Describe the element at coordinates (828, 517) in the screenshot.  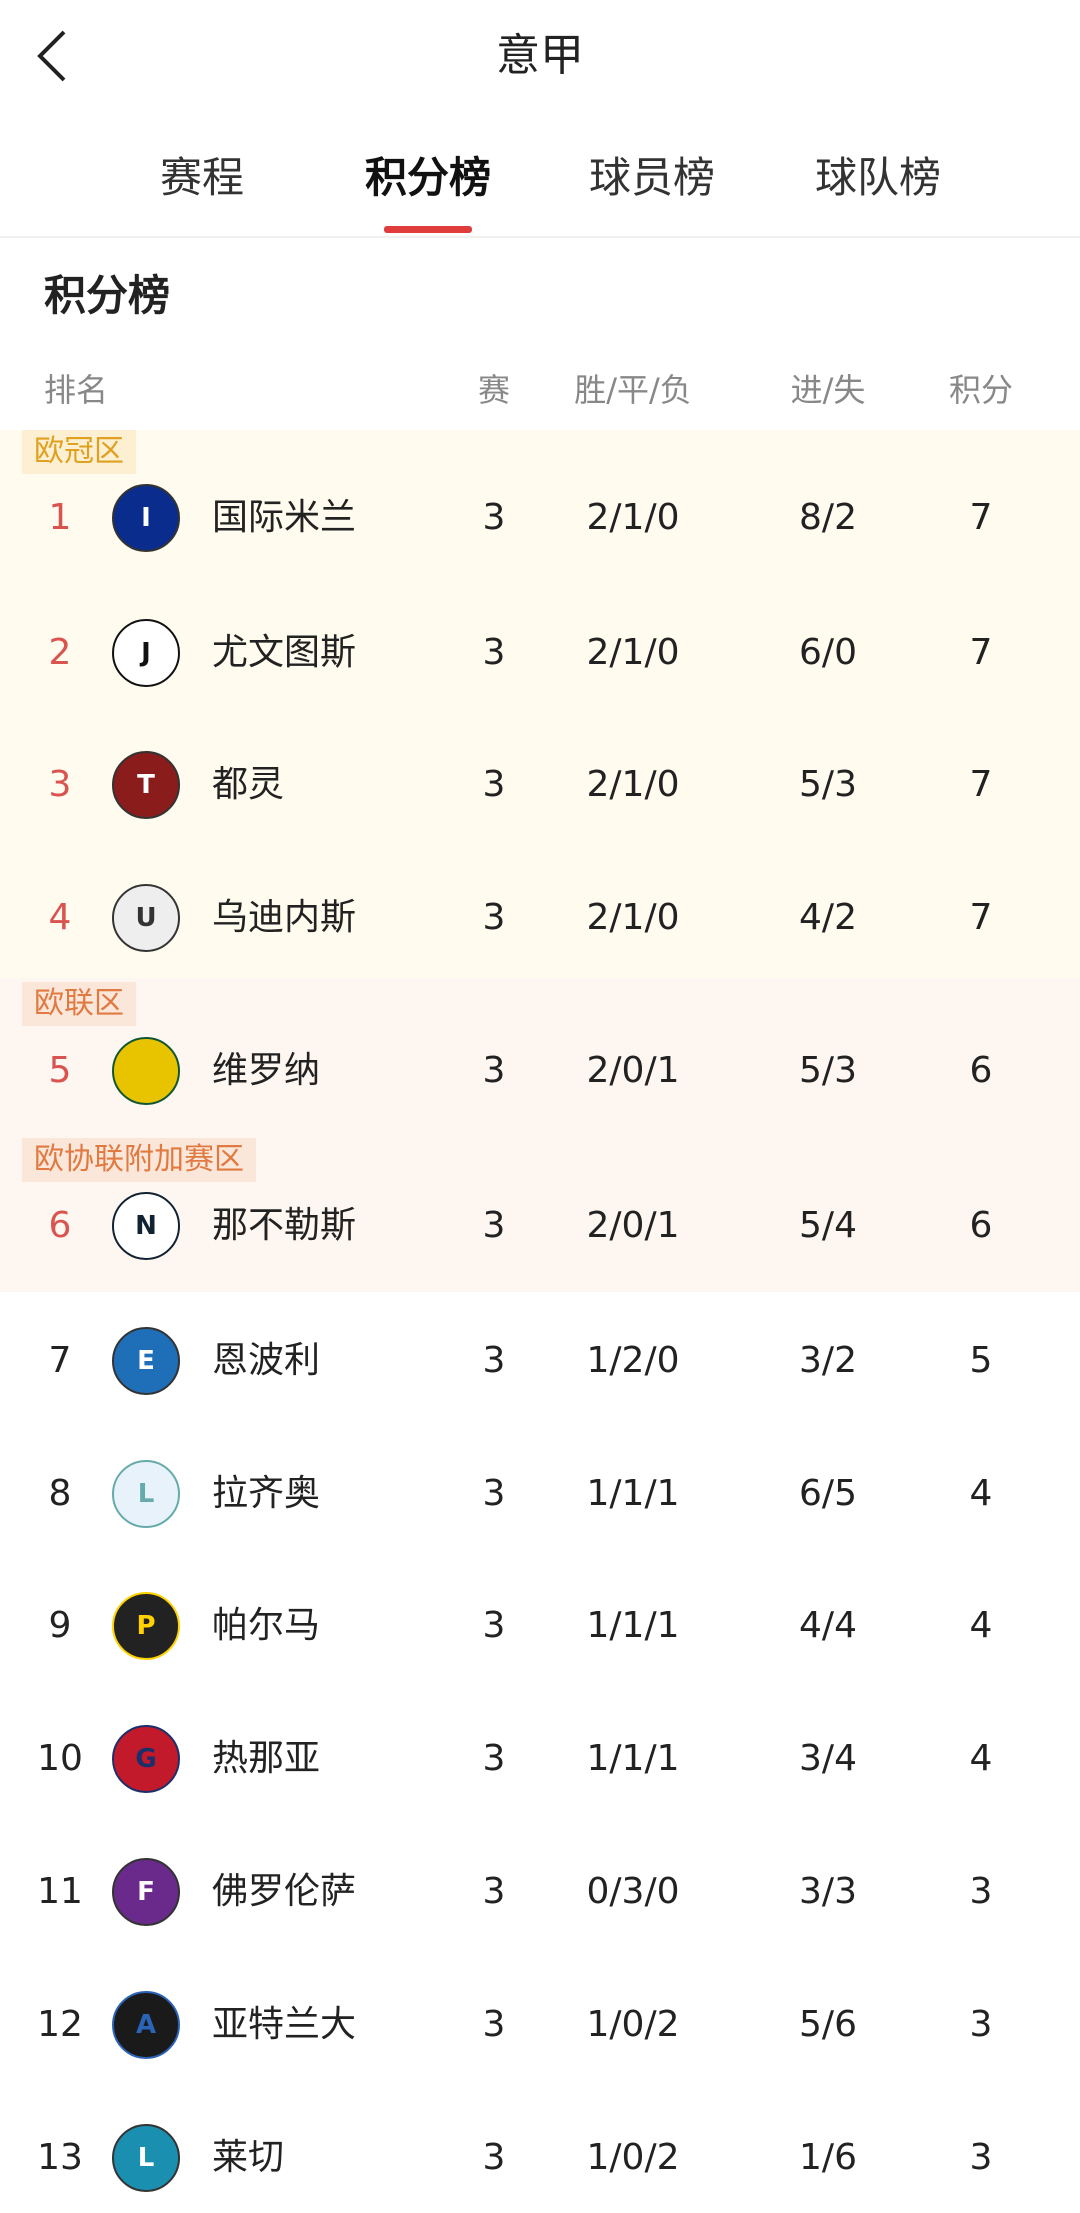
I see `goals: 8/2` at that location.